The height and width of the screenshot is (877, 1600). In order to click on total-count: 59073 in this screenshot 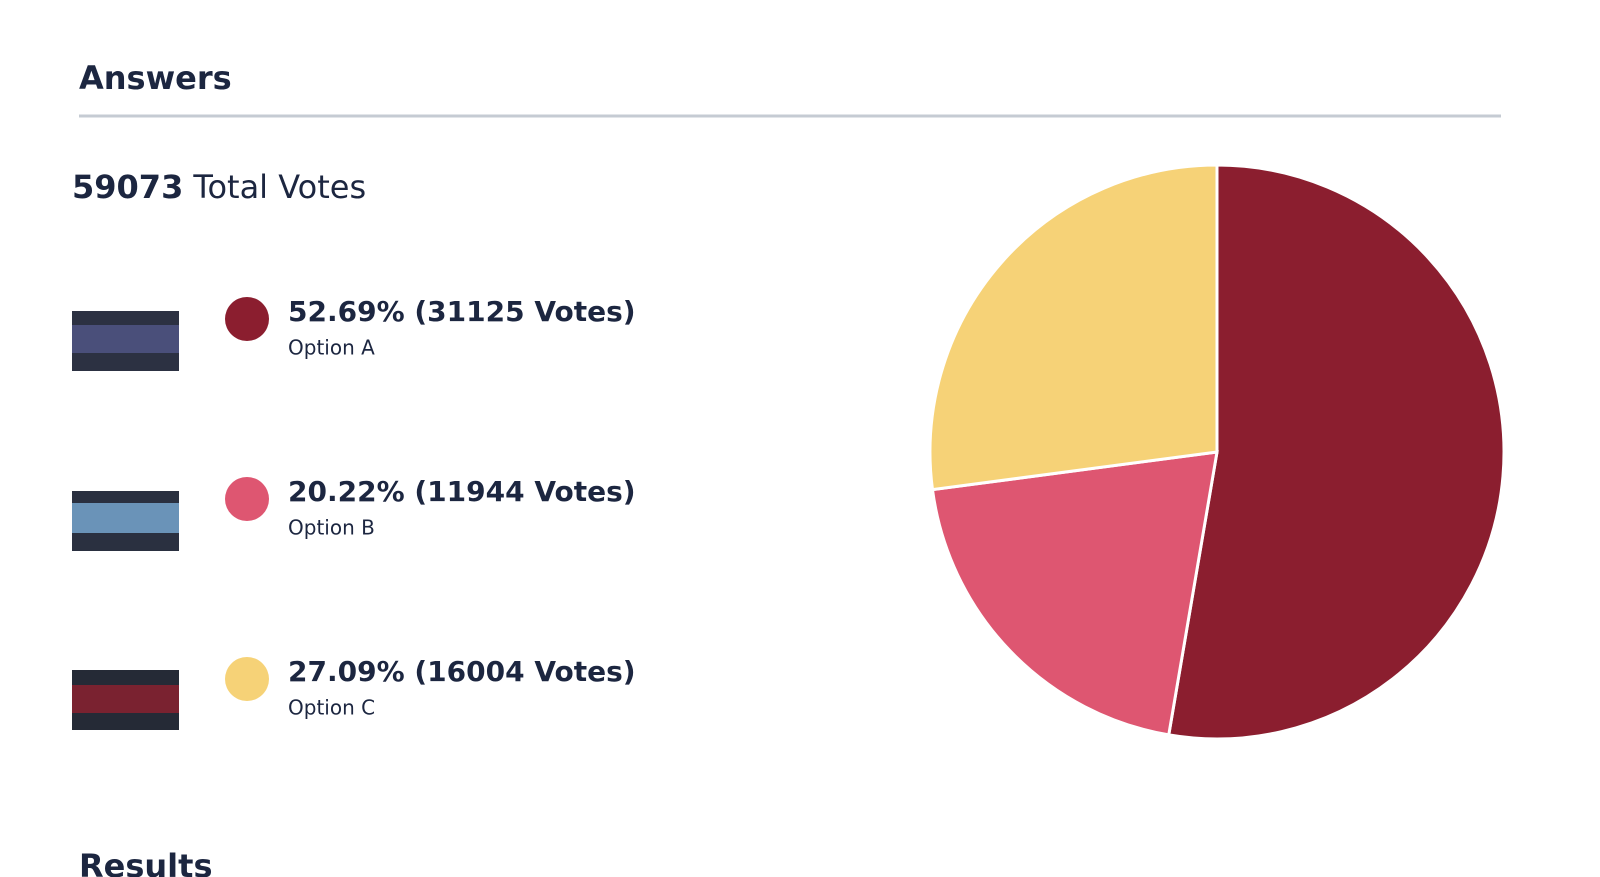, I will do `click(127, 187)`.